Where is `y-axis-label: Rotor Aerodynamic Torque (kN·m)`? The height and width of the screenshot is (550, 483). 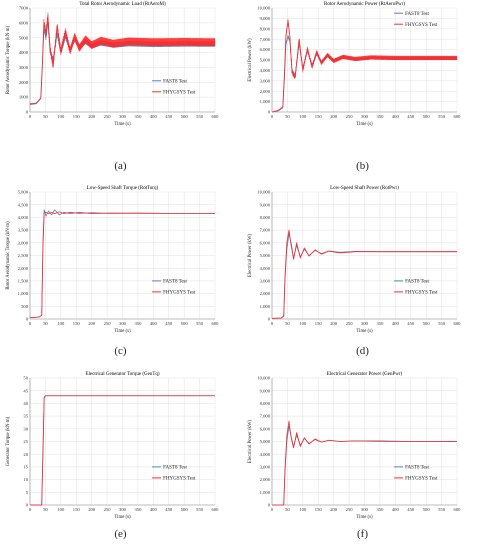 y-axis-label: Rotor Aerodynamic Torque (kN·m) is located at coordinates (8, 255).